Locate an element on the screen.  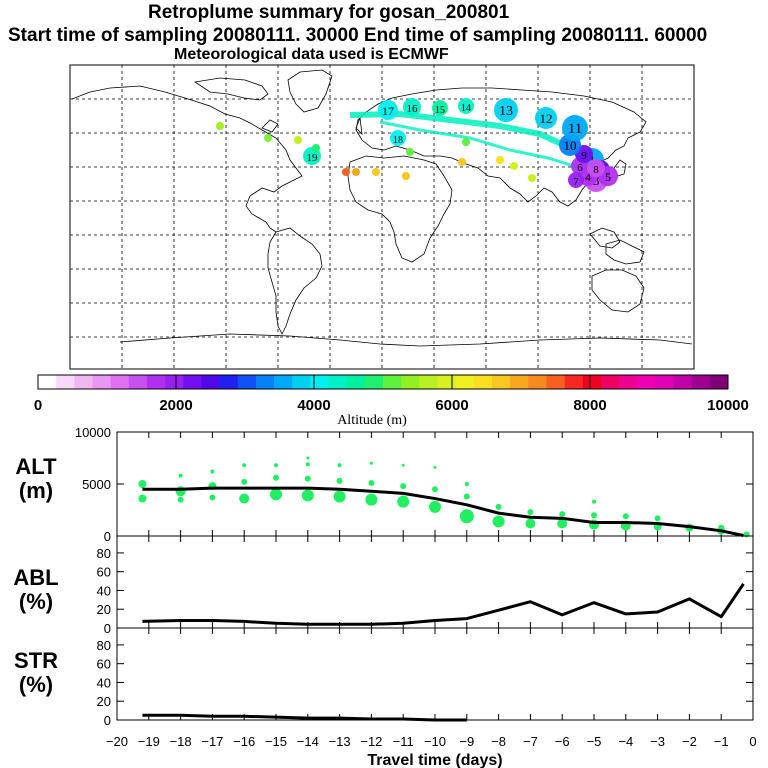
xtick-label: −9 is located at coordinates (466, 741).